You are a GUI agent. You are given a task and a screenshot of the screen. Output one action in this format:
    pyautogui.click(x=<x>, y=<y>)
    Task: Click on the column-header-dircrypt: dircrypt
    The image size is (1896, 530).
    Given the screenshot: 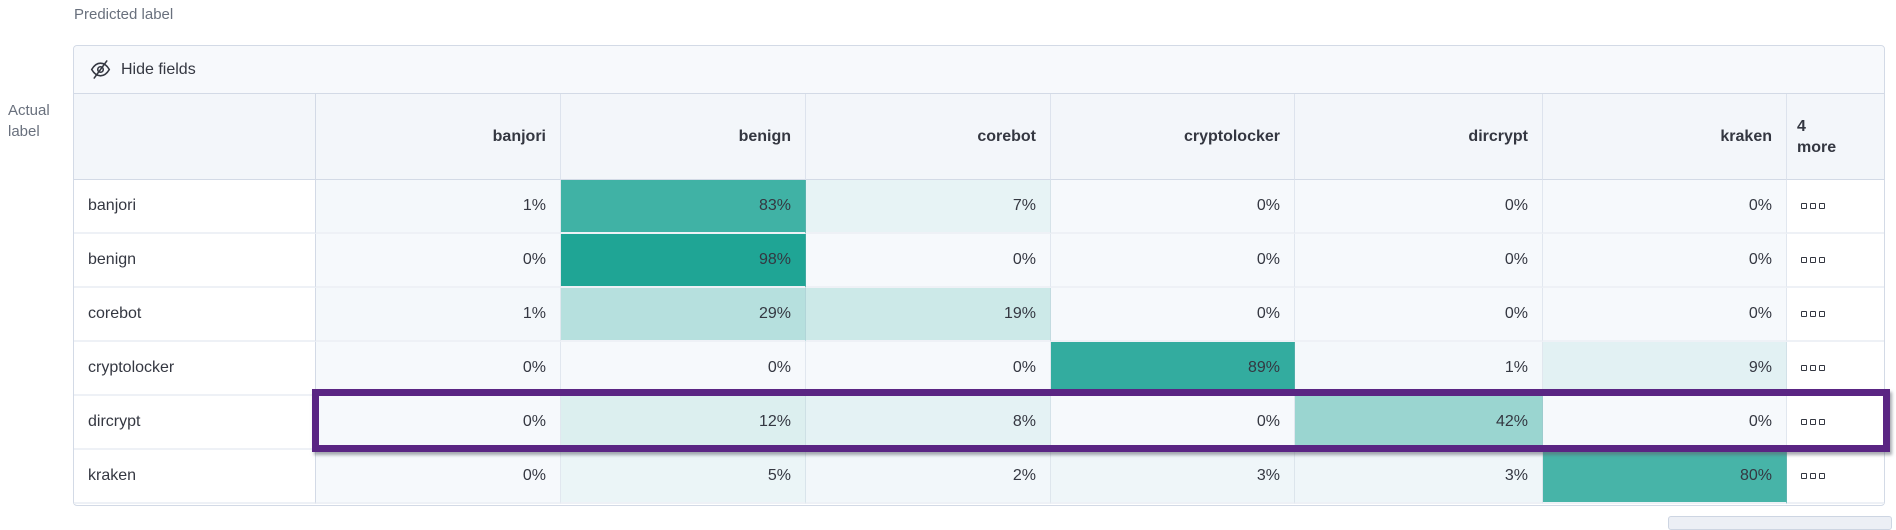 What is the action you would take?
    pyautogui.click(x=1419, y=137)
    